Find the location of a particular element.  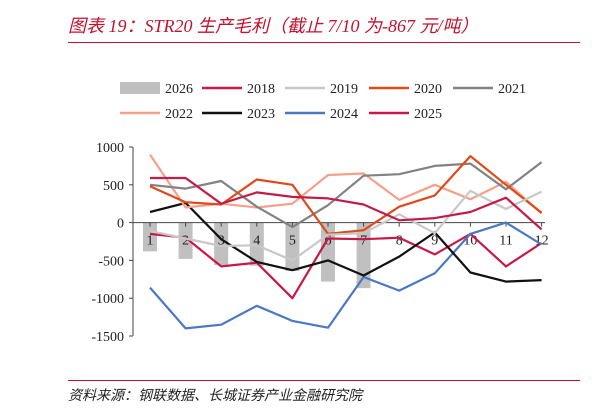

line-series-2018 is located at coordinates (346, 203).